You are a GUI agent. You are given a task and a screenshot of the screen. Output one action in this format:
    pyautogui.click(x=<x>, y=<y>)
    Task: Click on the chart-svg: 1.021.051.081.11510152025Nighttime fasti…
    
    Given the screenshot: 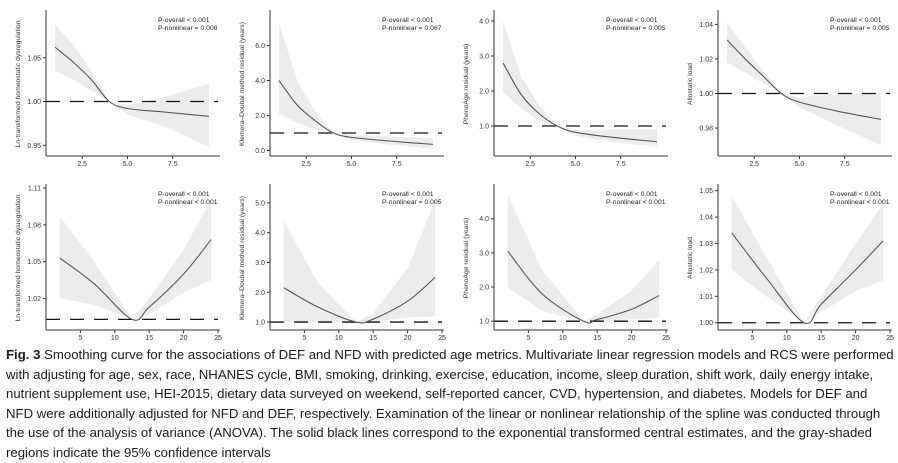 What is the action you would take?
    pyautogui.click(x=118, y=267)
    